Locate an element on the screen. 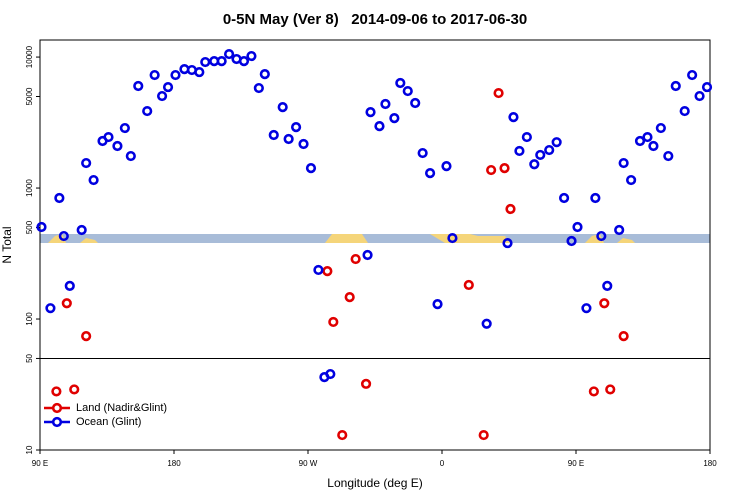  y-tick-label: 100 is located at coordinates (29, 319).